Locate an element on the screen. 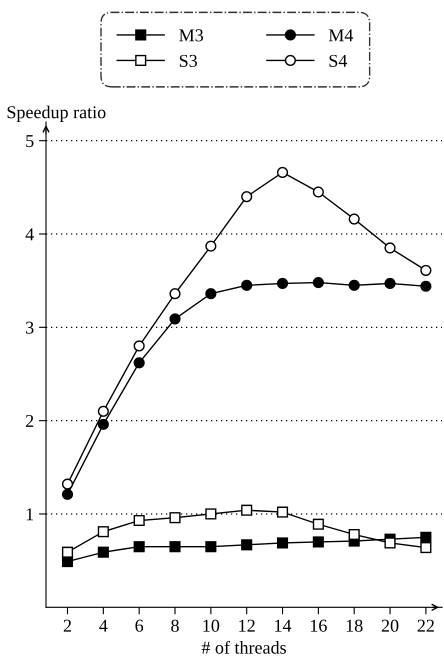 The width and height of the screenshot is (444, 669). legend-label: M4 is located at coordinates (341, 35).